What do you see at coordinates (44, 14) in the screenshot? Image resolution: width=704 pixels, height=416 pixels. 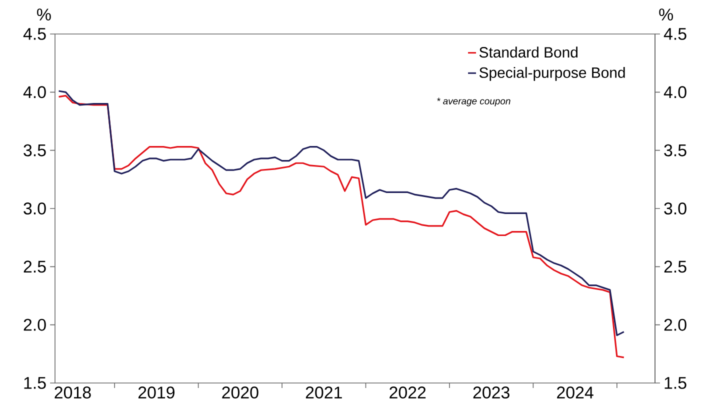 I see `y-axis-title: %` at bounding box center [44, 14].